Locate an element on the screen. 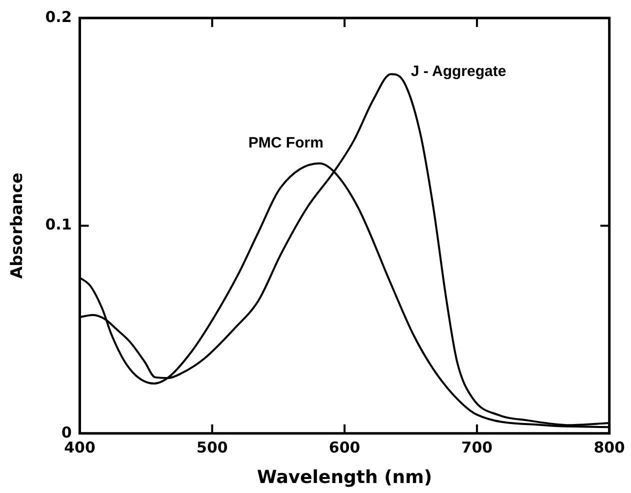  series-label: PMC Form is located at coordinates (286, 143).